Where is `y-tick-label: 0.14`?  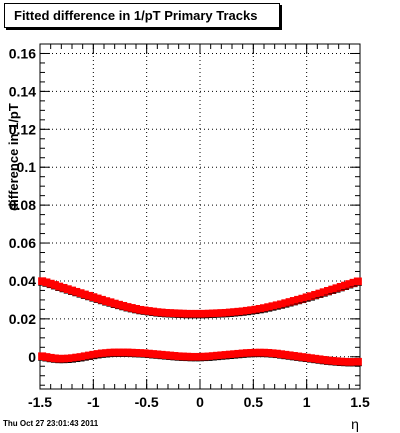
y-tick-label: 0.14 is located at coordinates (22, 91).